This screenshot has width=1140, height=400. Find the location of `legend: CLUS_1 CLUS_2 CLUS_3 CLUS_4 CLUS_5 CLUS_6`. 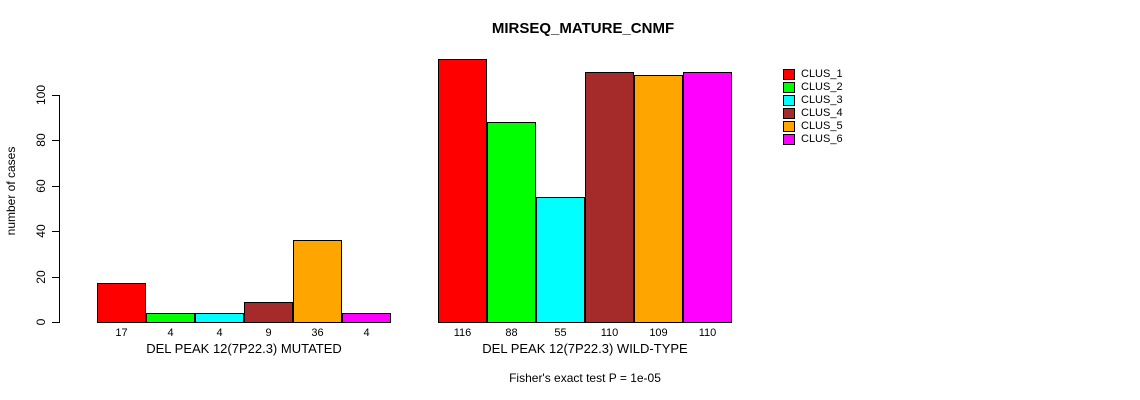

legend: CLUS_1 CLUS_2 CLUS_3 CLUS_4 CLUS_5 CLUS_6 is located at coordinates (813, 107).